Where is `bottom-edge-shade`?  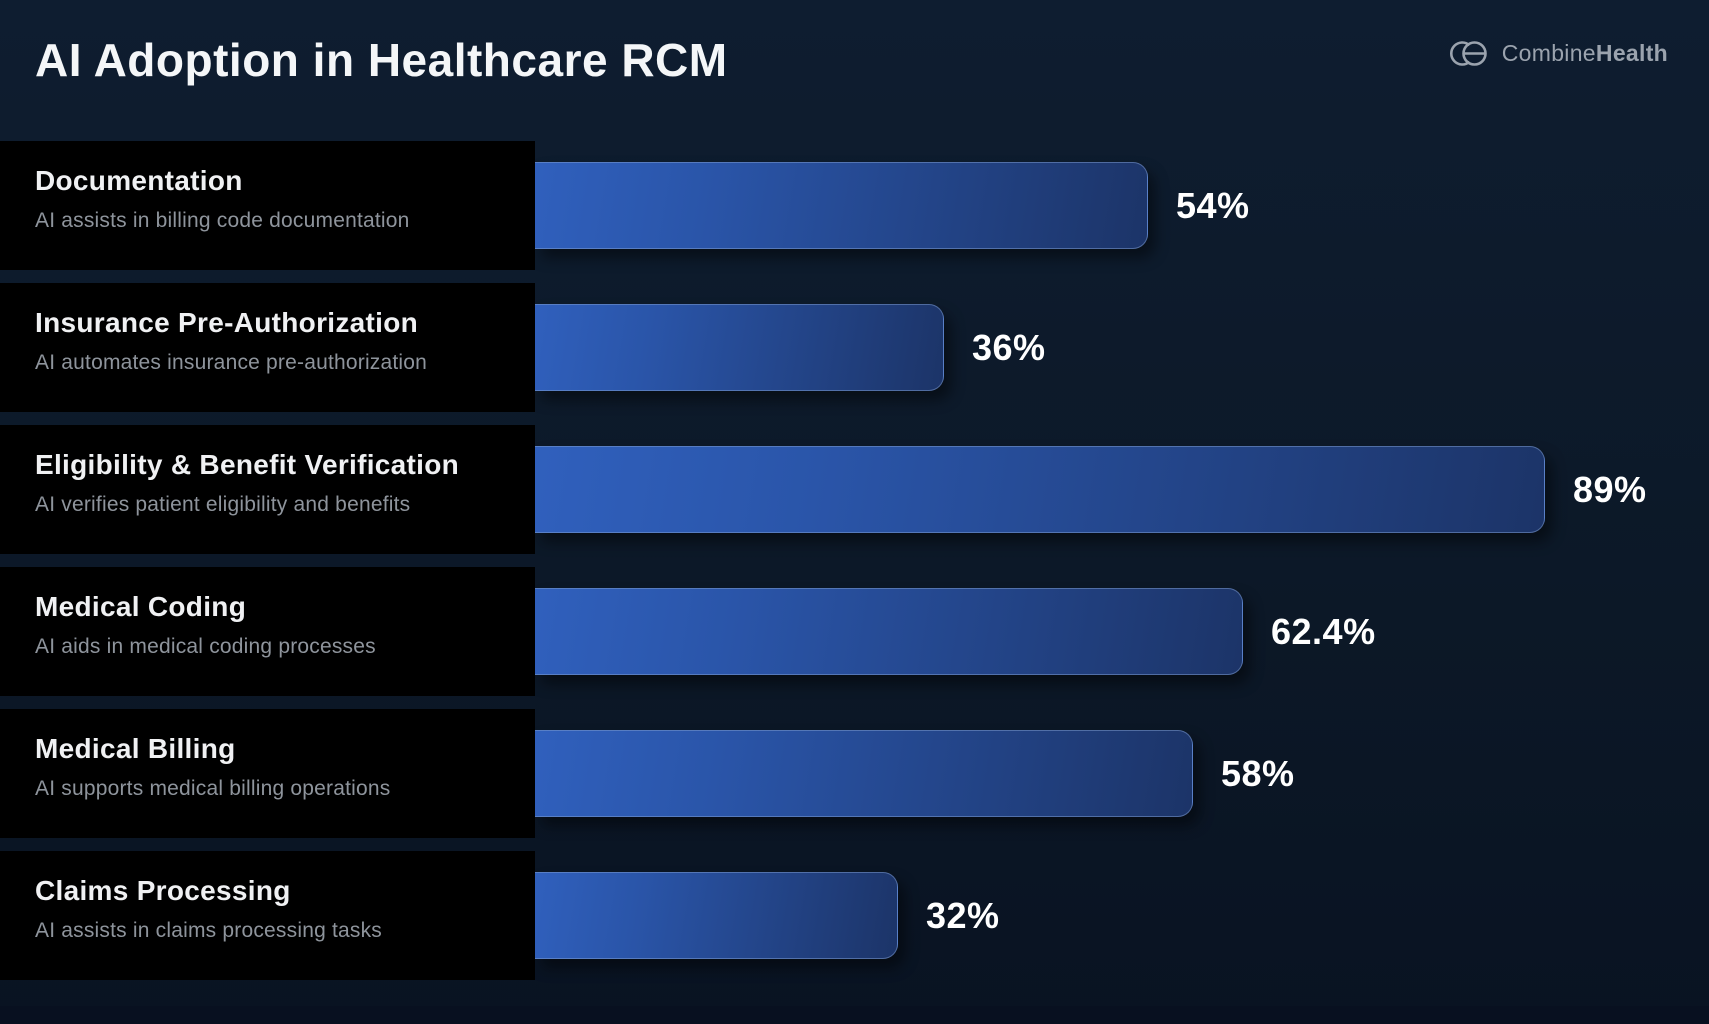 bottom-edge-shade is located at coordinates (854, 1015).